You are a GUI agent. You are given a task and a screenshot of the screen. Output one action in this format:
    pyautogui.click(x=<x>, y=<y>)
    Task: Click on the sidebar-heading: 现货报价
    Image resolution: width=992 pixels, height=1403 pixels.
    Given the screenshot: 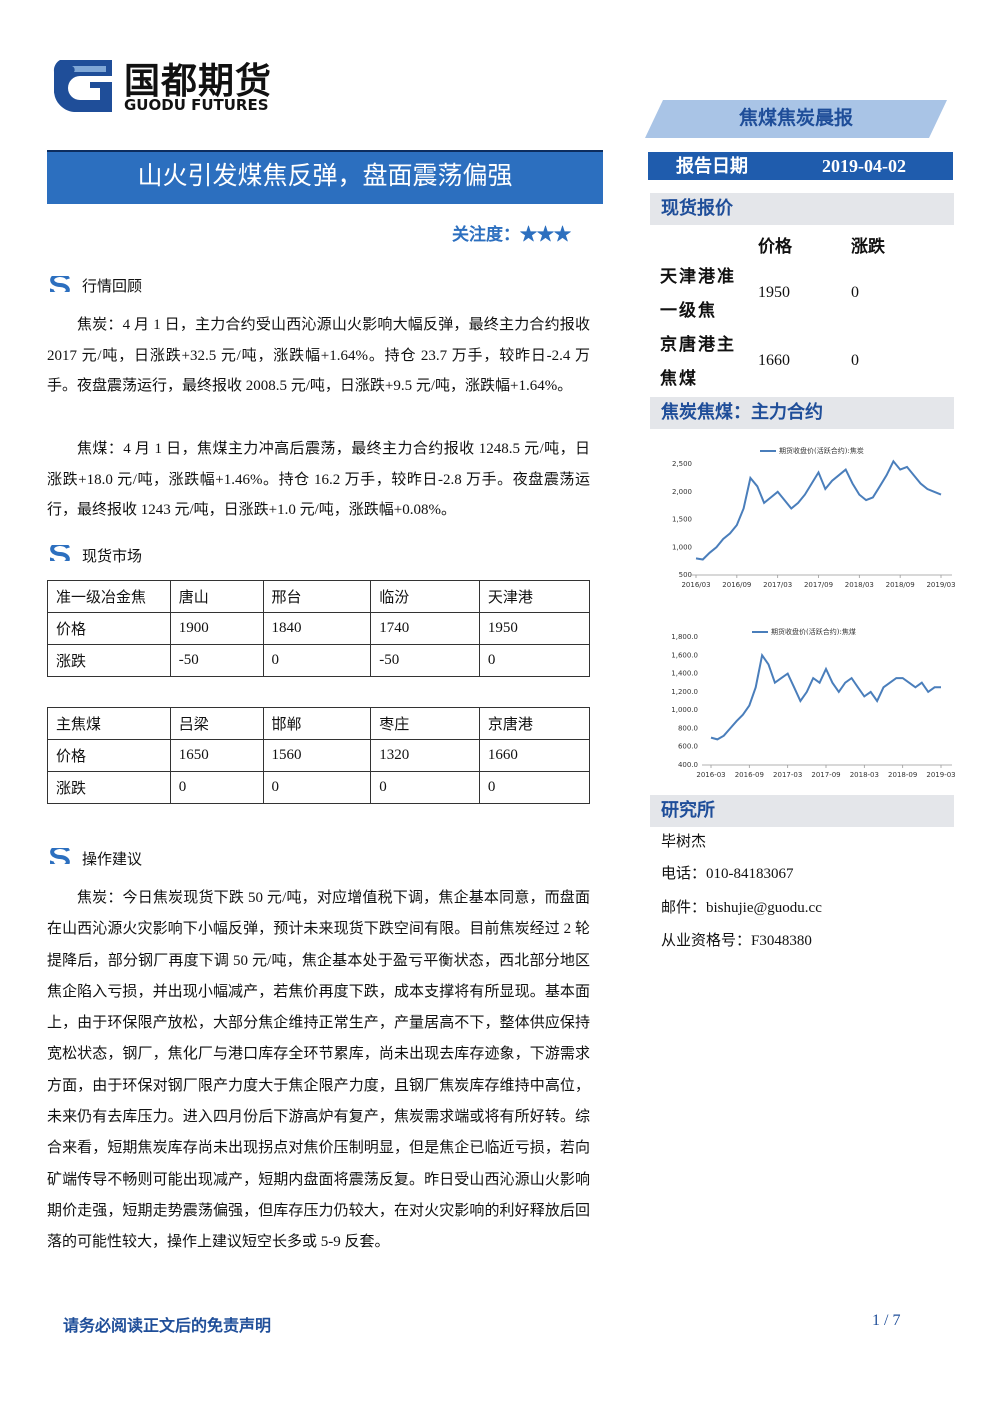 What is the action you would take?
    pyautogui.click(x=802, y=209)
    